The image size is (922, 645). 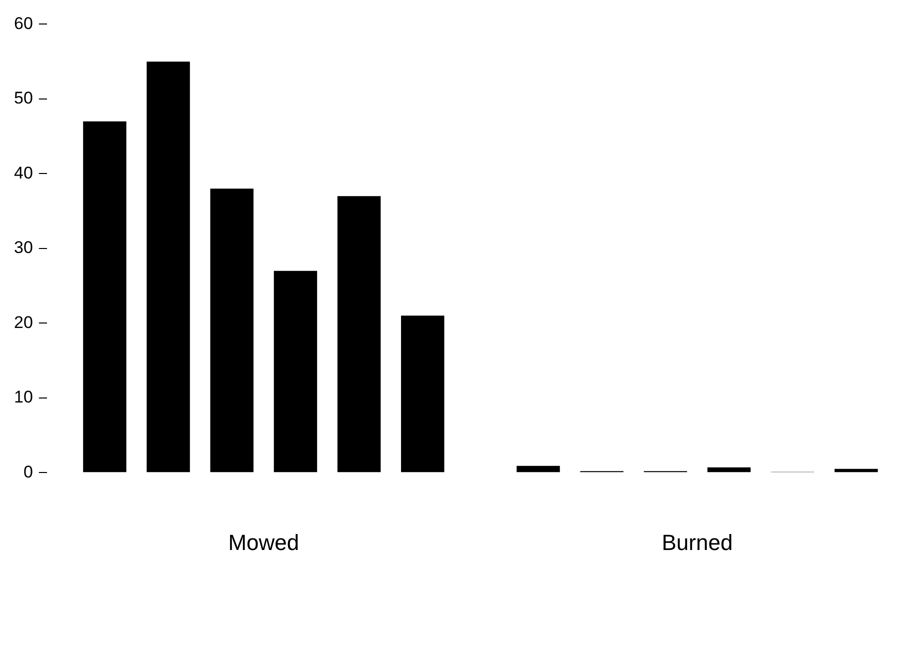 What do you see at coordinates (28, 472) in the screenshot?
I see `y-tick-label: 0` at bounding box center [28, 472].